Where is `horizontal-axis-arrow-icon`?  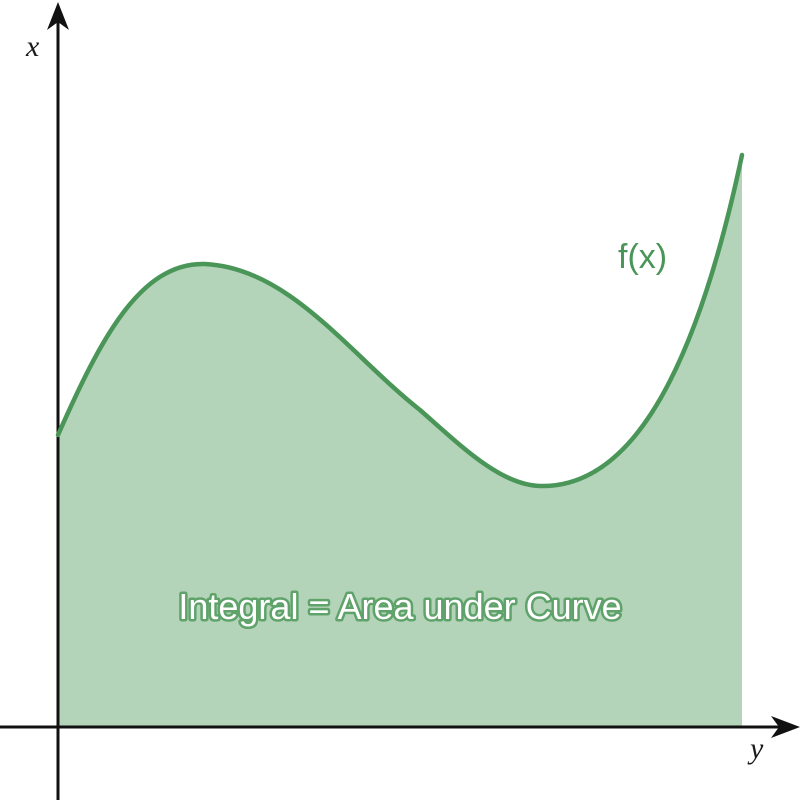
horizontal-axis-arrow-icon is located at coordinates (785, 727).